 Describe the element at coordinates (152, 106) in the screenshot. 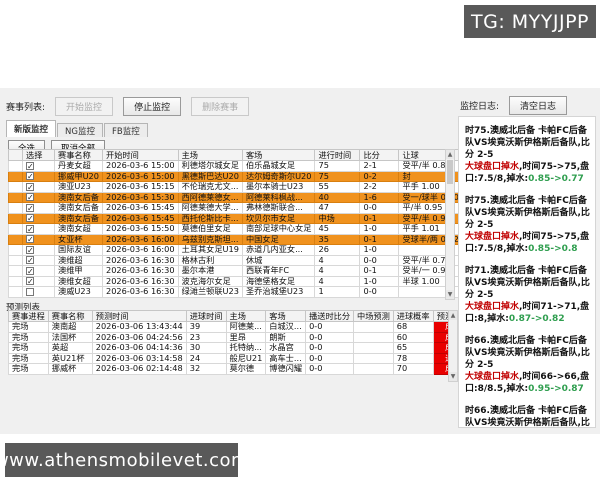

I see `stop-monitor-button: 停止监控` at that location.